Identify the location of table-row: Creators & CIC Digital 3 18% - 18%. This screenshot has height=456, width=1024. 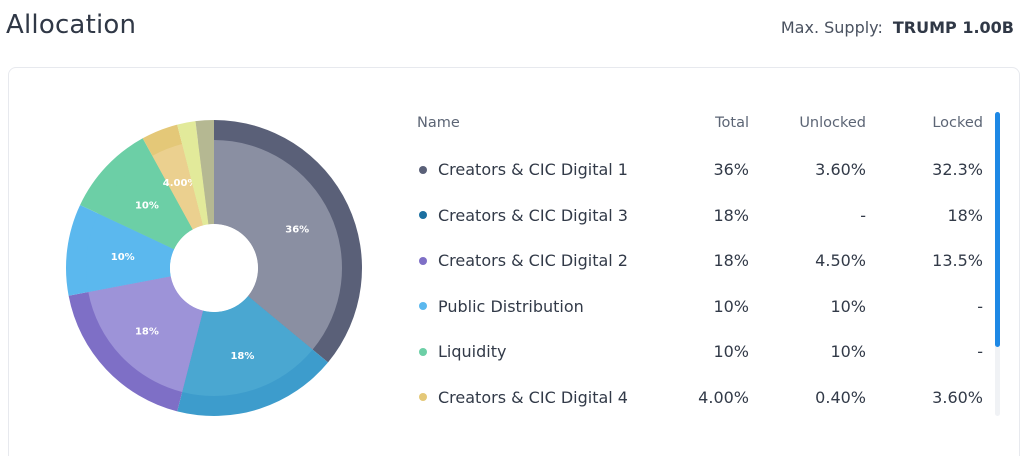
(700, 216).